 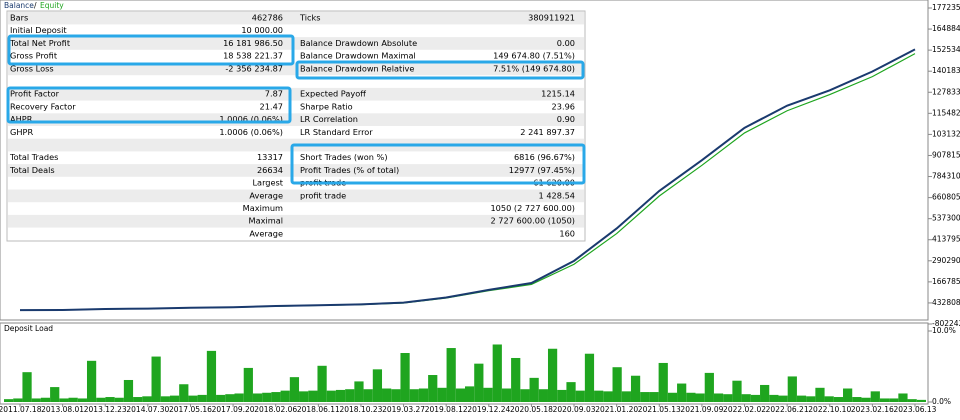 I want to click on y-tick-label: 2902907, so click(x=946, y=260).